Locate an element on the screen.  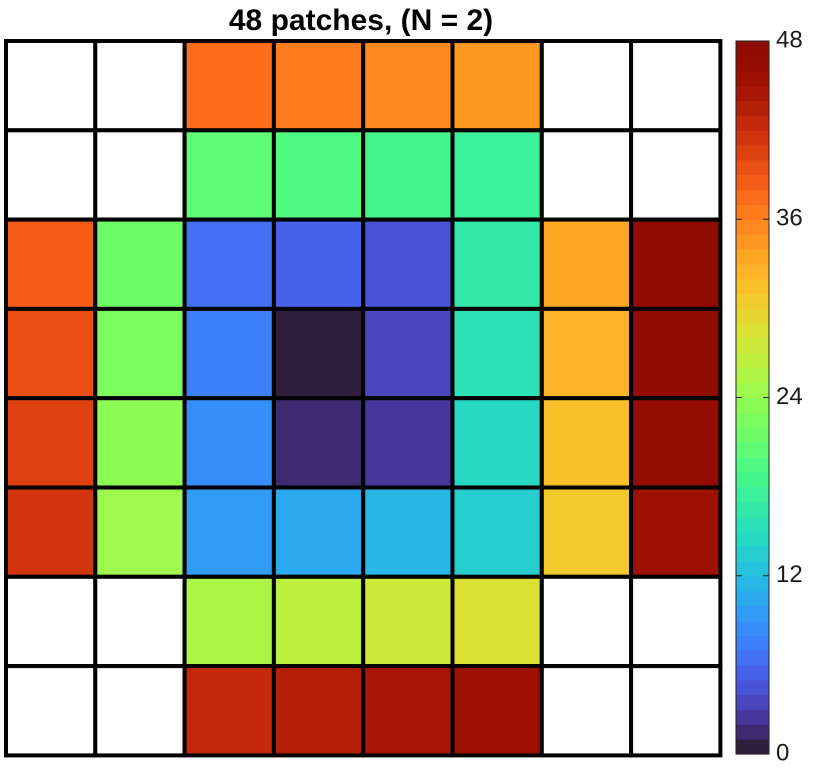
colorbar-tick-label: 48 is located at coordinates (789, 39).